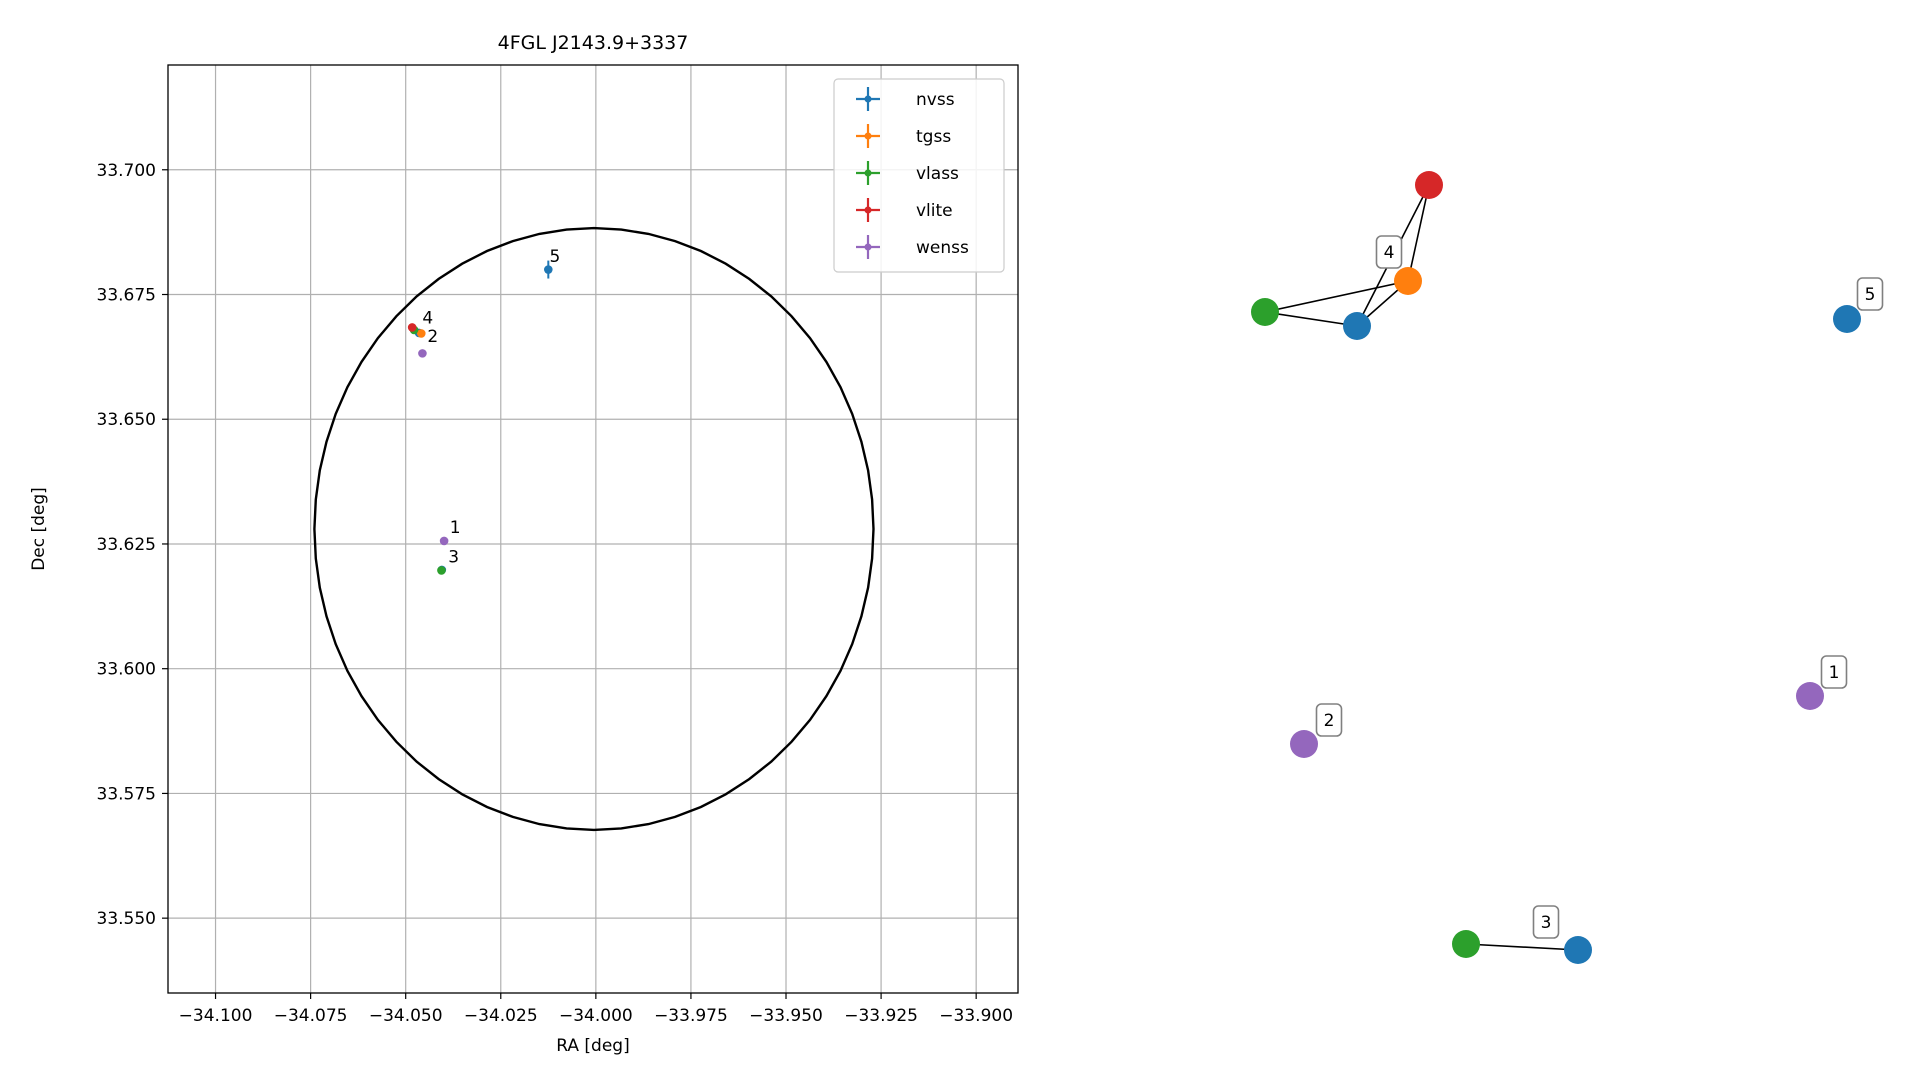  I want to click on node-label: 3, so click(1546, 923).